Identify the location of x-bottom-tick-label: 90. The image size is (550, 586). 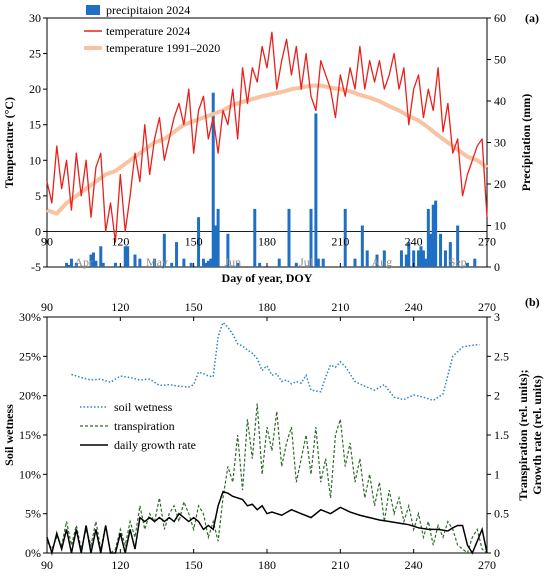
(47, 565).